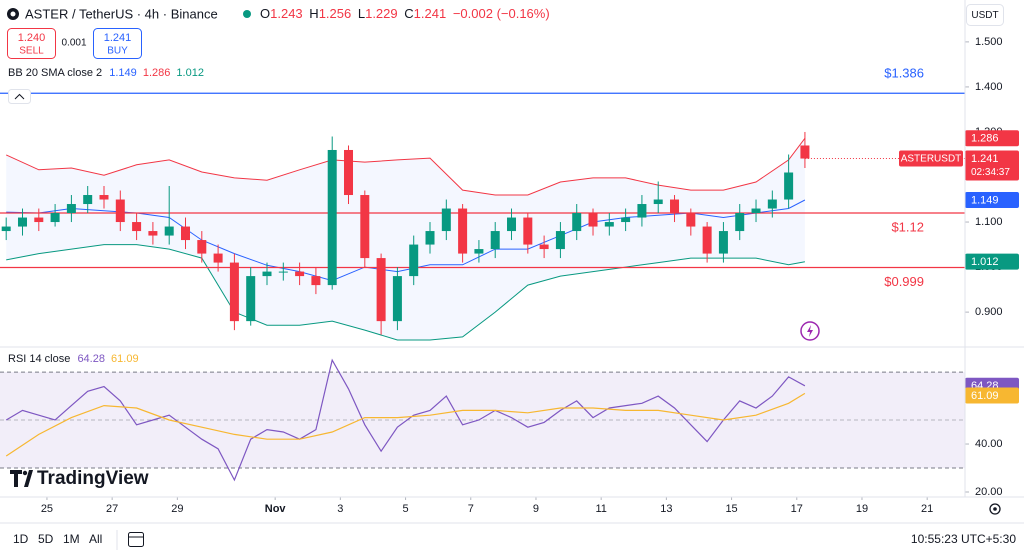 This screenshot has height=553, width=1024. Describe the element at coordinates (797, 509) in the screenshot. I see `x-tick-label: 17` at that location.